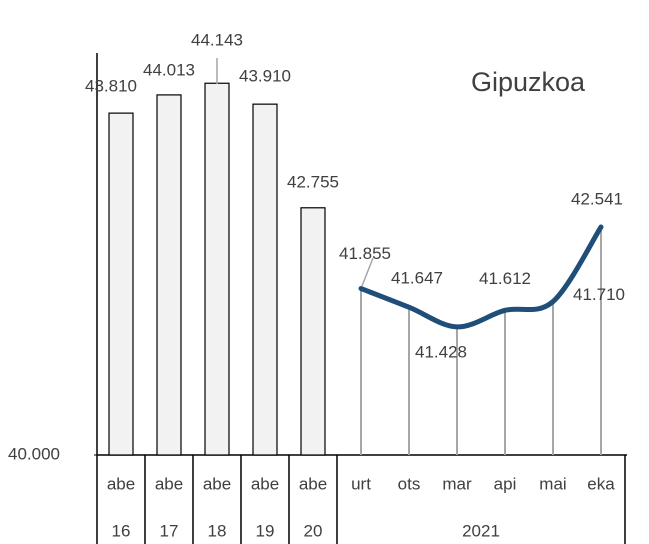 This screenshot has width=649, height=544. What do you see at coordinates (597, 198) in the screenshot?
I see `data-label: 42.541` at bounding box center [597, 198].